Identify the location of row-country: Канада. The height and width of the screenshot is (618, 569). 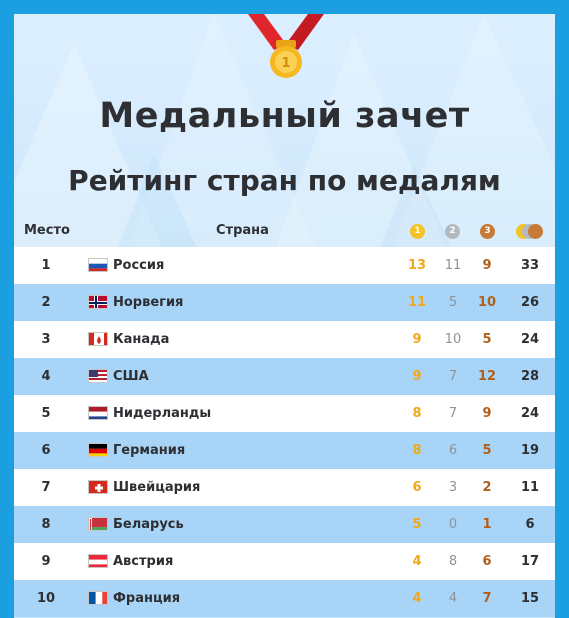
(141, 339).